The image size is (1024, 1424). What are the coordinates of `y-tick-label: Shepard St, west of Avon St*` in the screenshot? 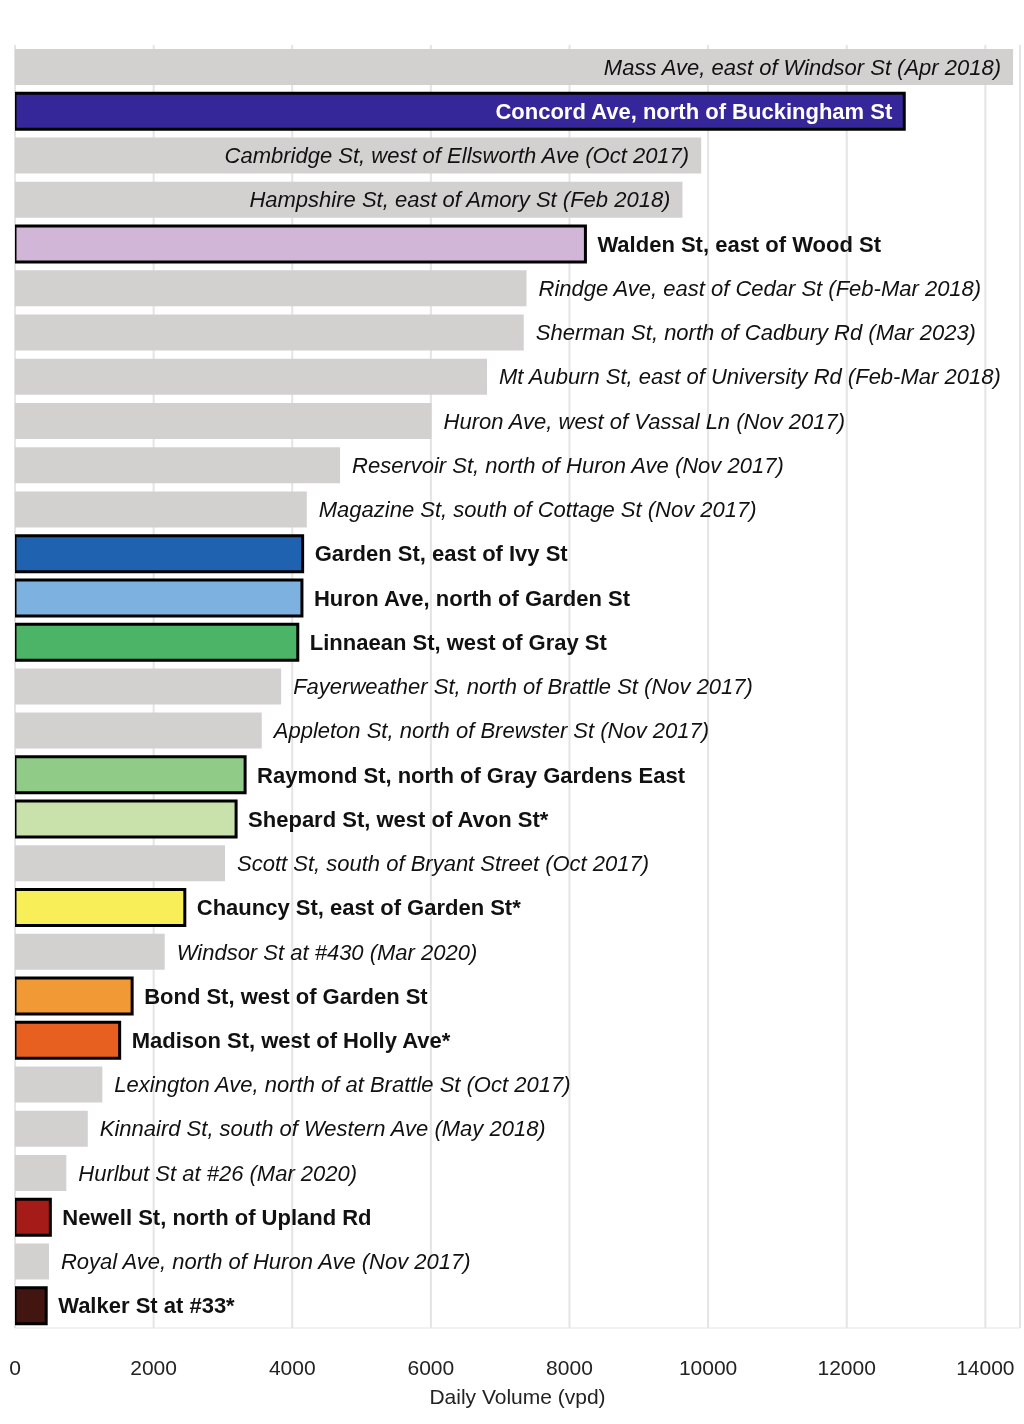 It's located at (398, 819).